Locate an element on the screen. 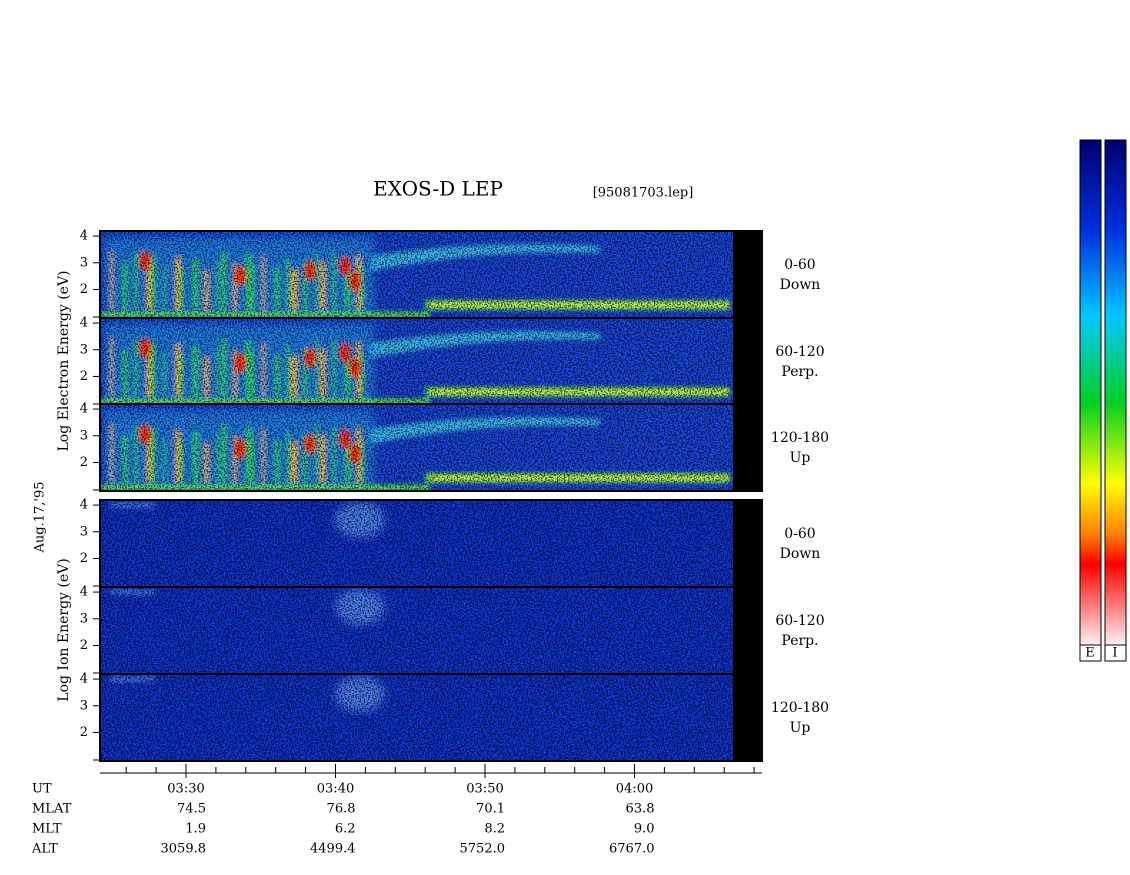 The height and width of the screenshot is (875, 1130). ephemeris-value: 6767.0 is located at coordinates (632, 849).